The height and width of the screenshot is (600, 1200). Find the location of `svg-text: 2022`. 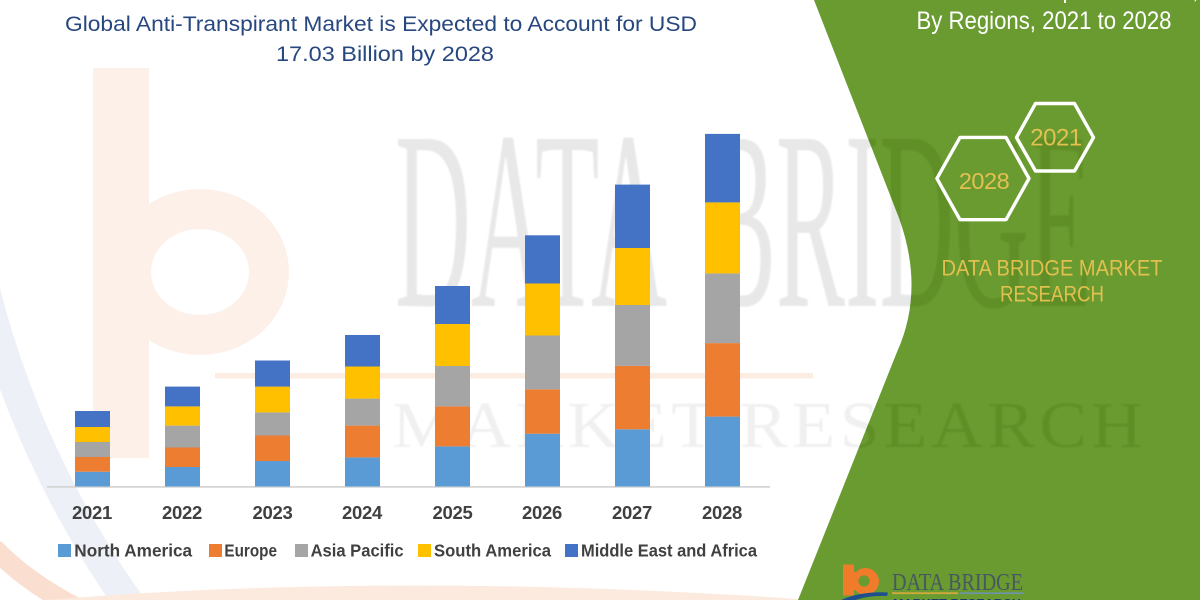

svg-text: 2022 is located at coordinates (182, 512).